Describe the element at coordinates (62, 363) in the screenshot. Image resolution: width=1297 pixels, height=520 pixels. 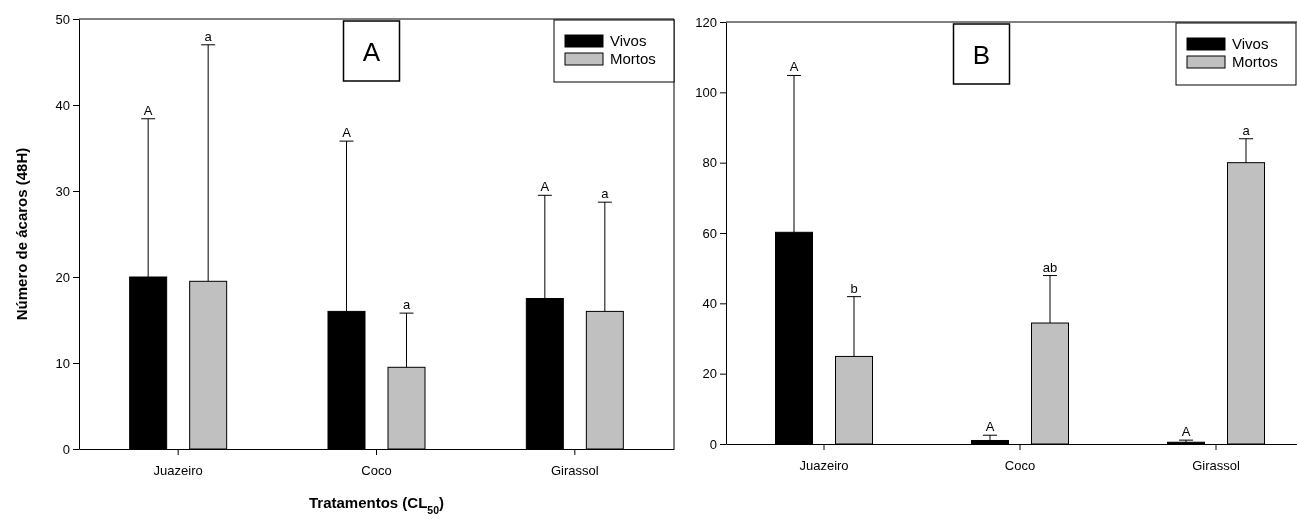
I see `y-tick-label: 10` at that location.